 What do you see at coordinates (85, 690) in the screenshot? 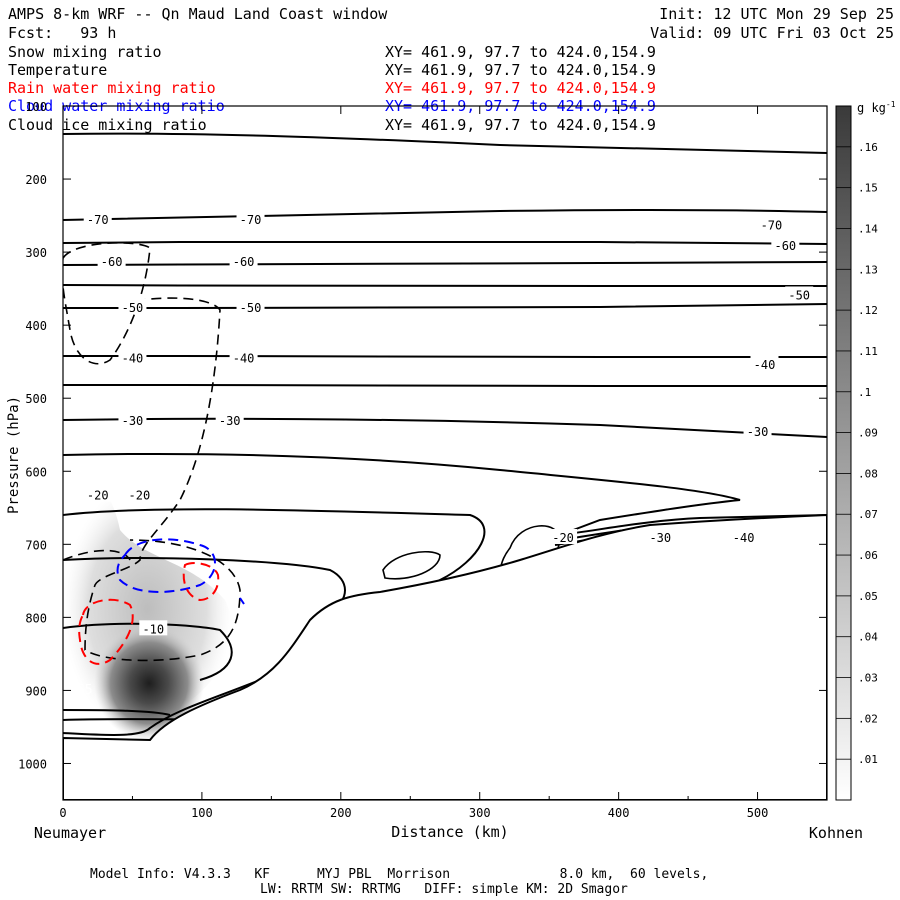
I see `snow-label: 55` at bounding box center [85, 690].